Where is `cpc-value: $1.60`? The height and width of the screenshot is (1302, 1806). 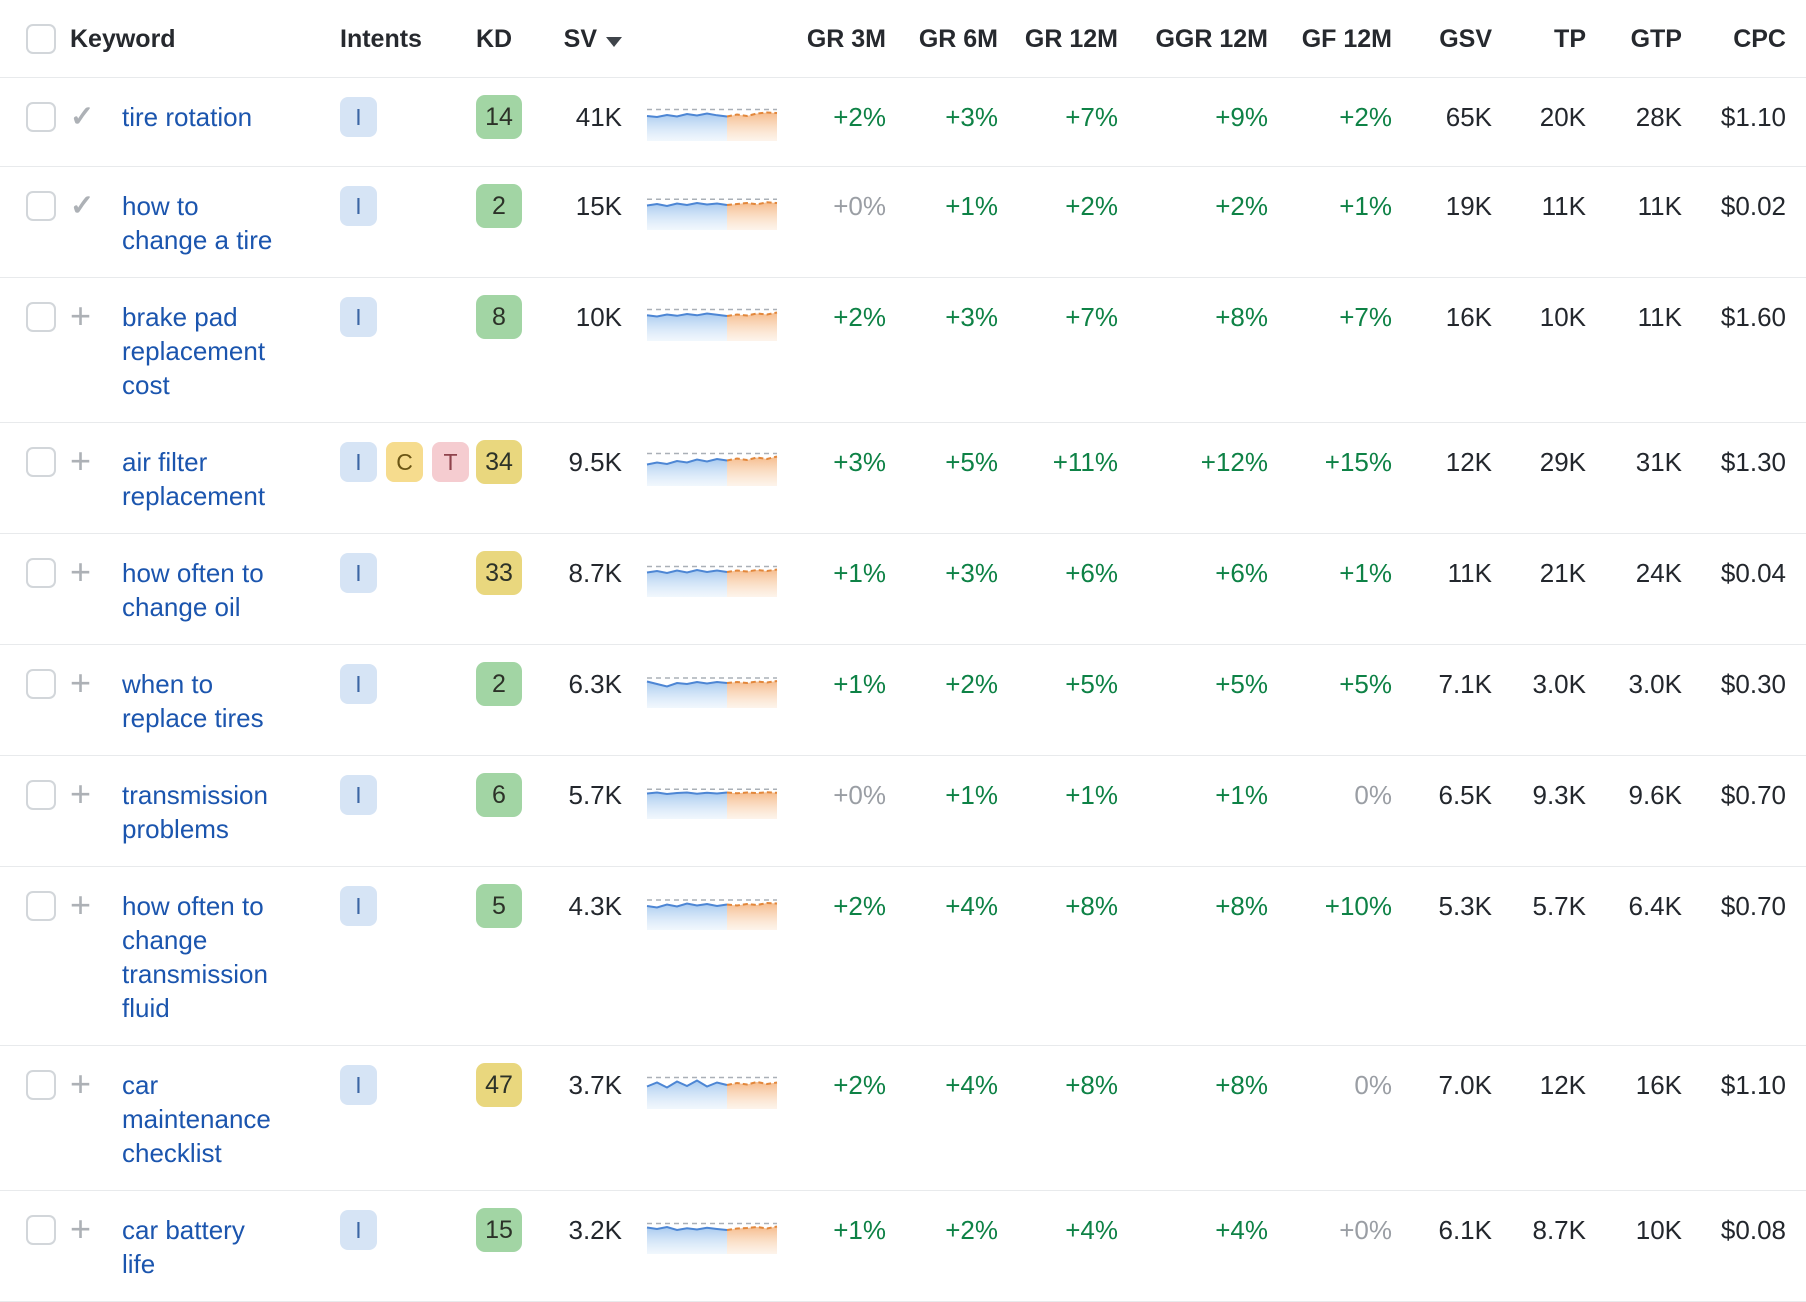 cpc-value: $1.60 is located at coordinates (1753, 317).